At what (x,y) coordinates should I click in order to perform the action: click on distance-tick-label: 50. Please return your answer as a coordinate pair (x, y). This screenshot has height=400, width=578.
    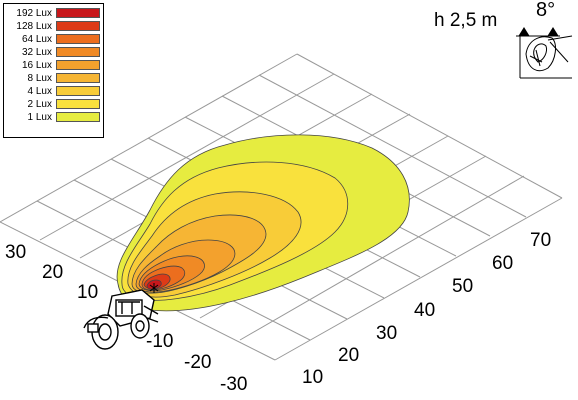
    Looking at the image, I should click on (462, 286).